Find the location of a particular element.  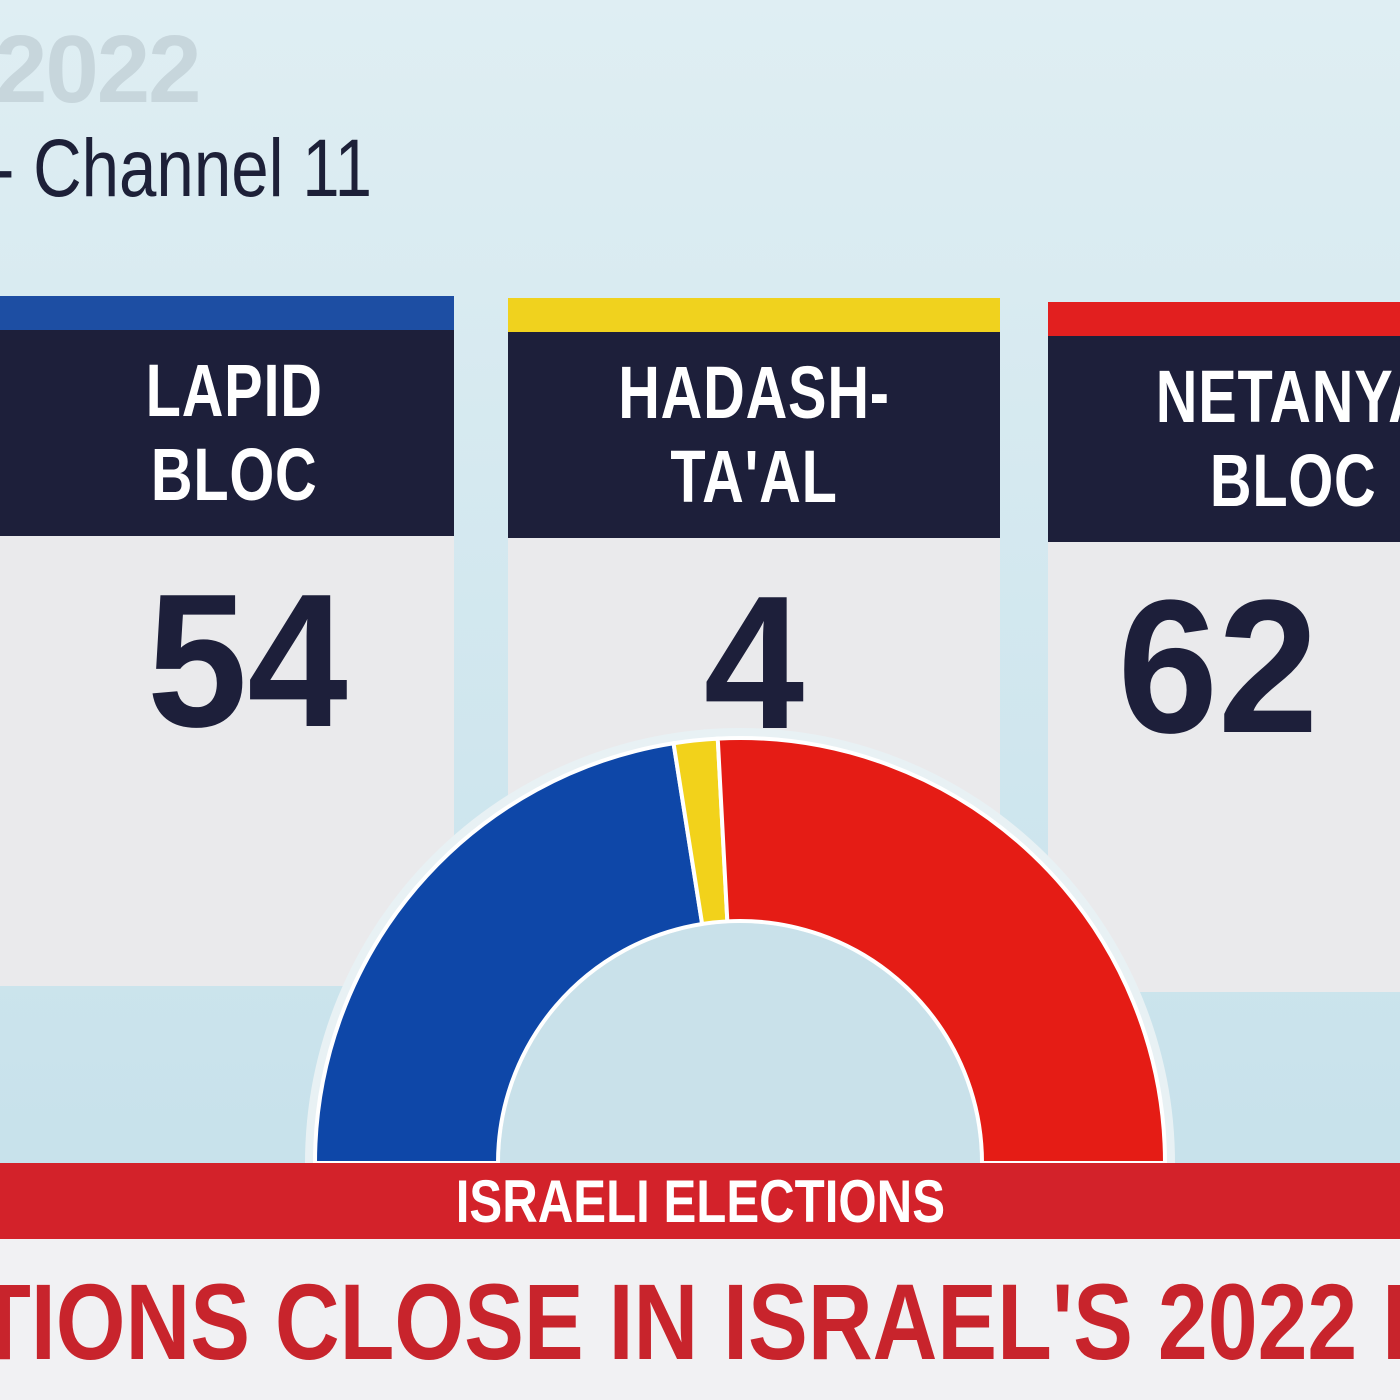

seat-count: 62 is located at coordinates (1218, 667).